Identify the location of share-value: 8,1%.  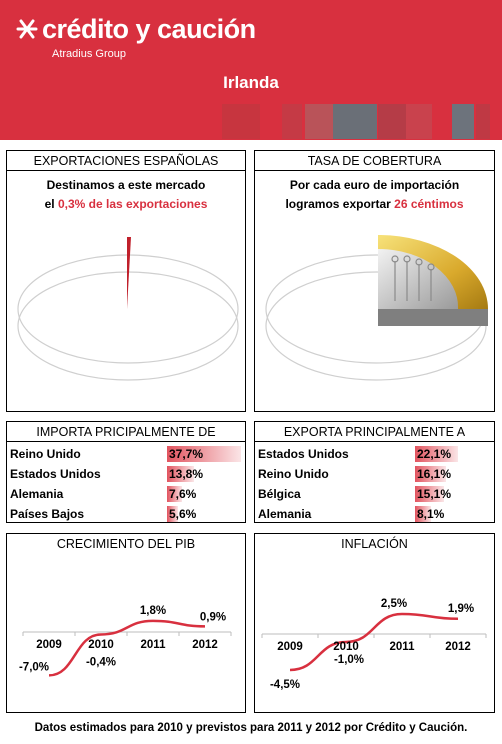
(431, 514).